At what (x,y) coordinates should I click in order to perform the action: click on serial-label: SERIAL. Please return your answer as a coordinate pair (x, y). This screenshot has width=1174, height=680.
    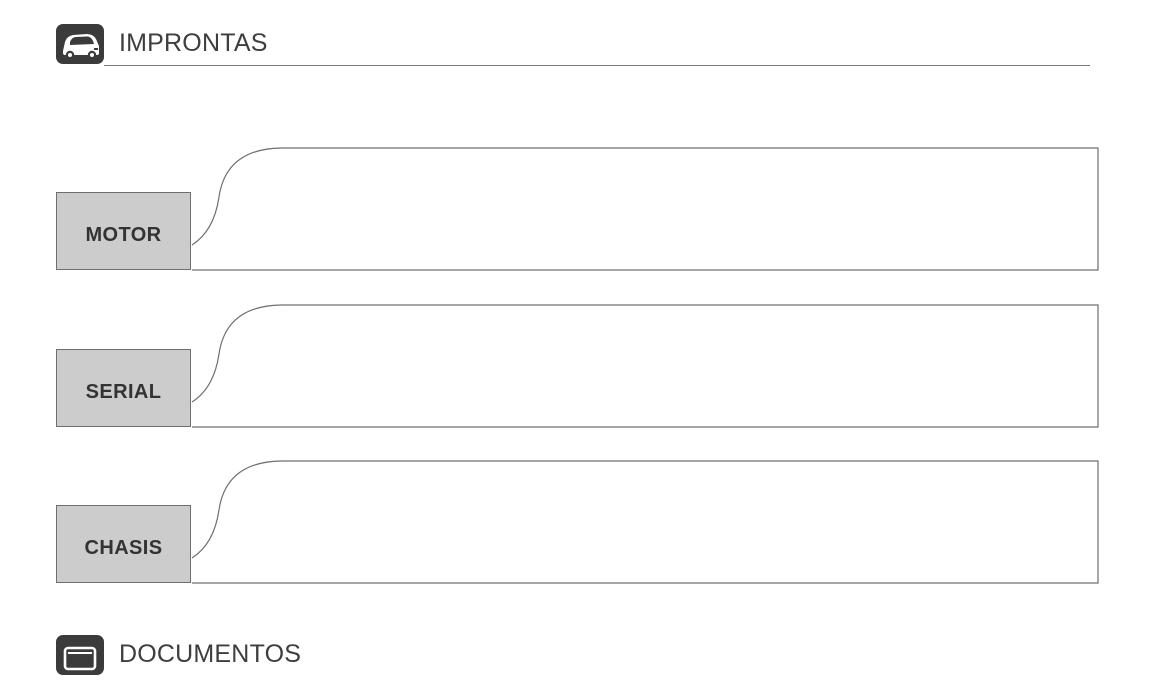
    Looking at the image, I should click on (123, 388).